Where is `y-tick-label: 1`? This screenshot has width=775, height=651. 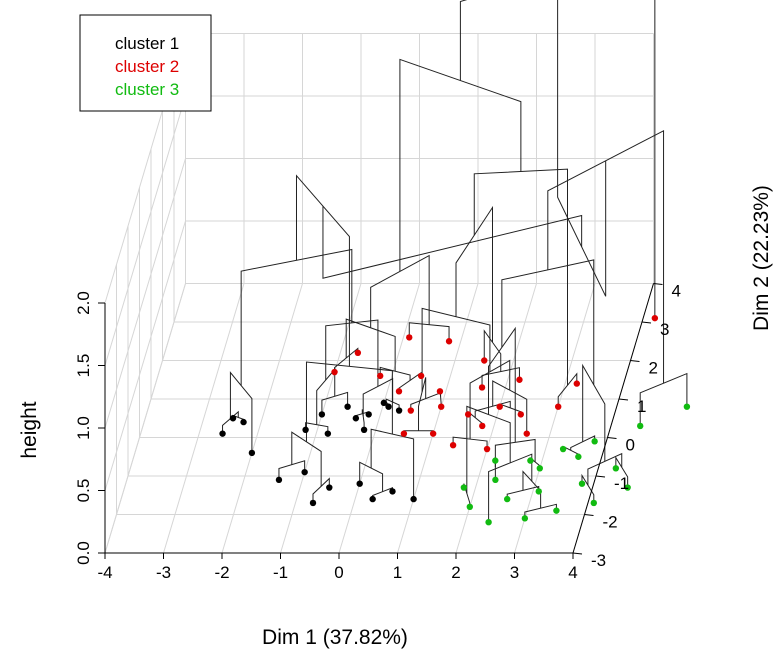 y-tick-label: 1 is located at coordinates (641, 406).